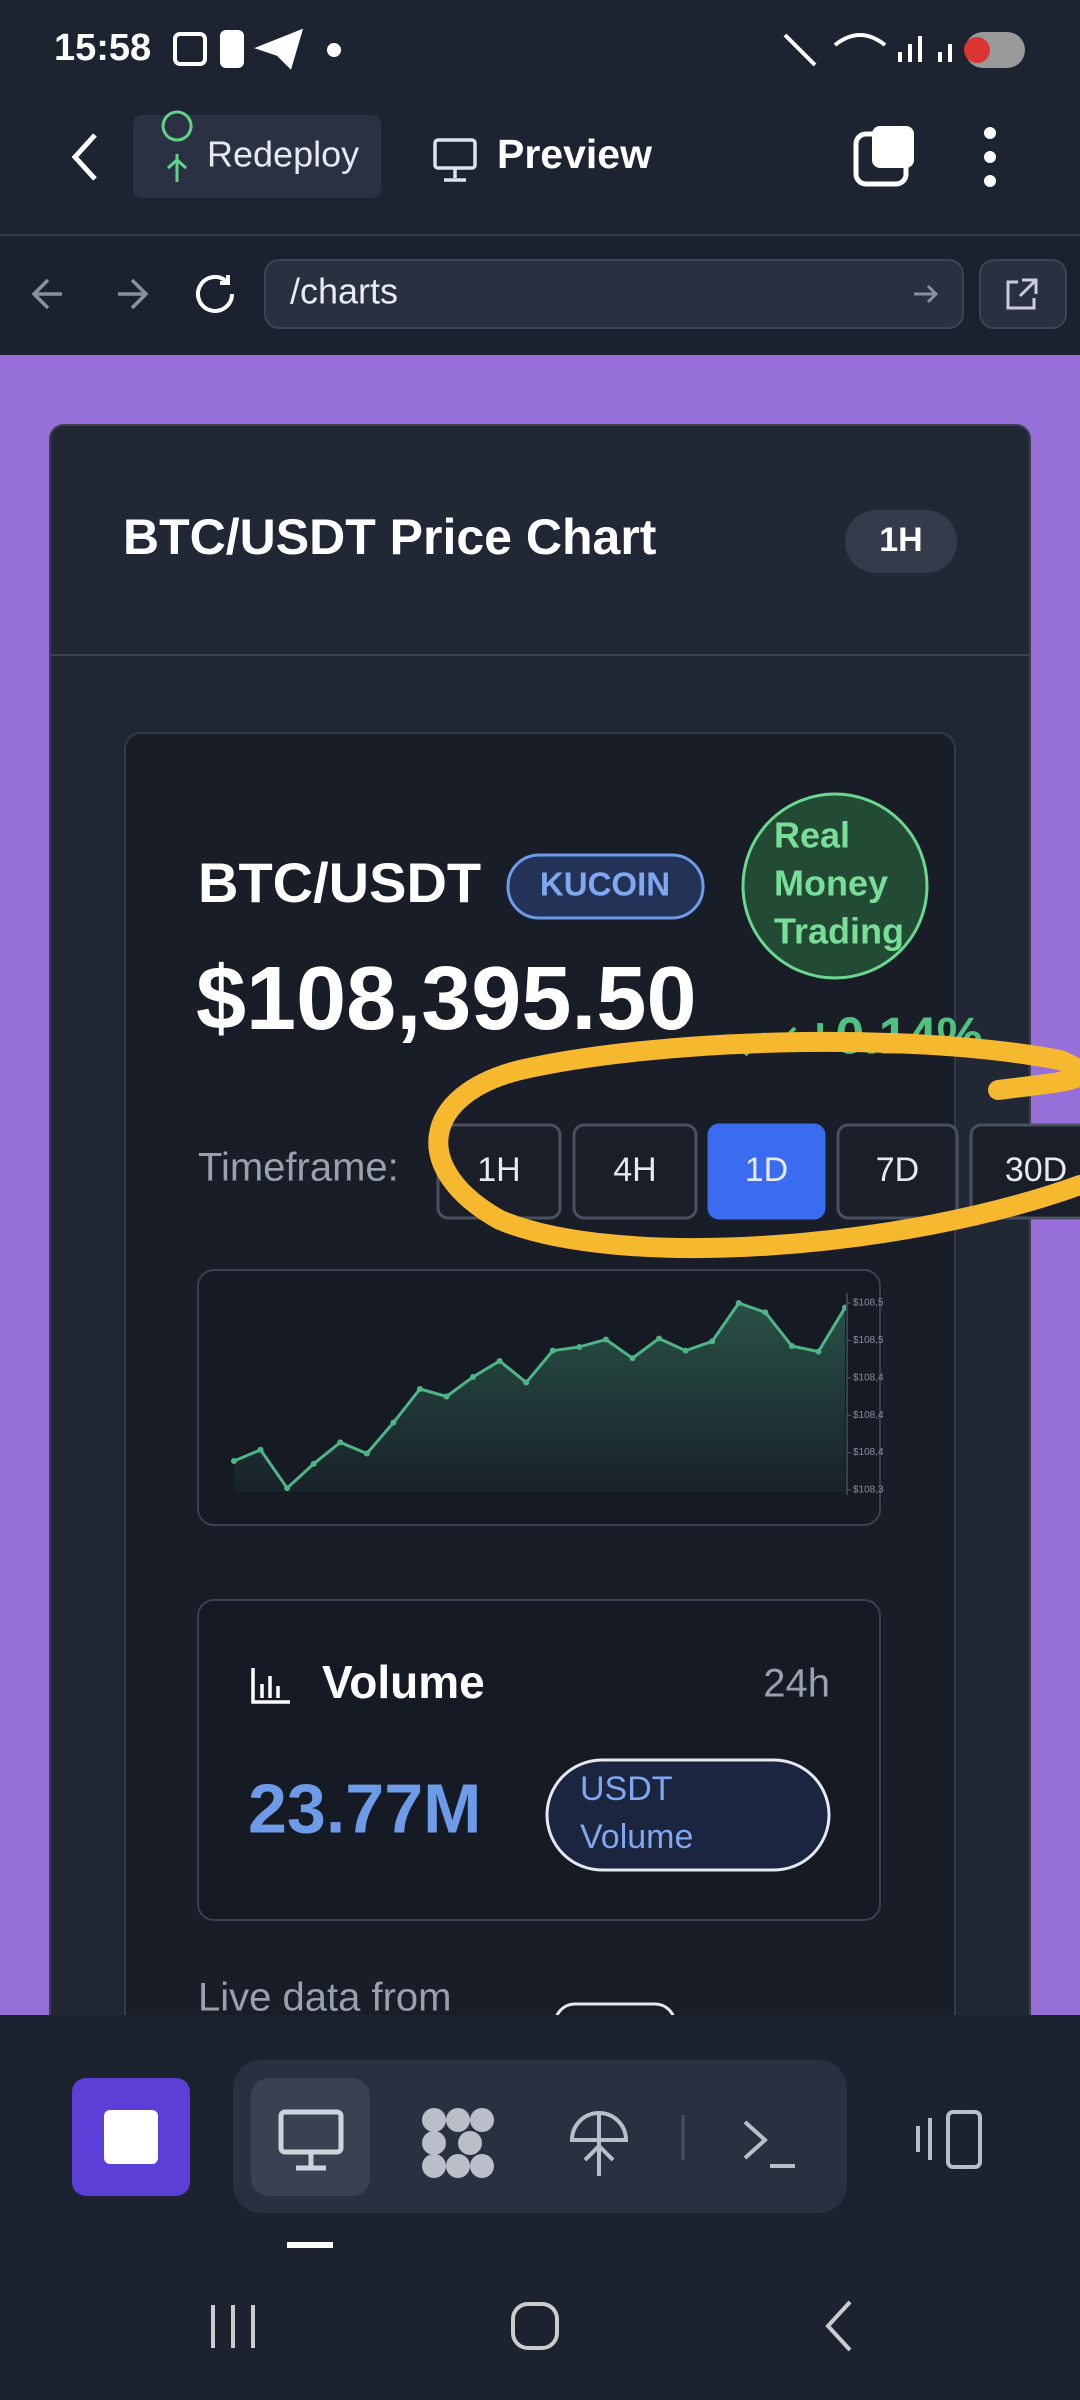 The image size is (1080, 2400). I want to click on annotation-scribble, so click(754, 1144).